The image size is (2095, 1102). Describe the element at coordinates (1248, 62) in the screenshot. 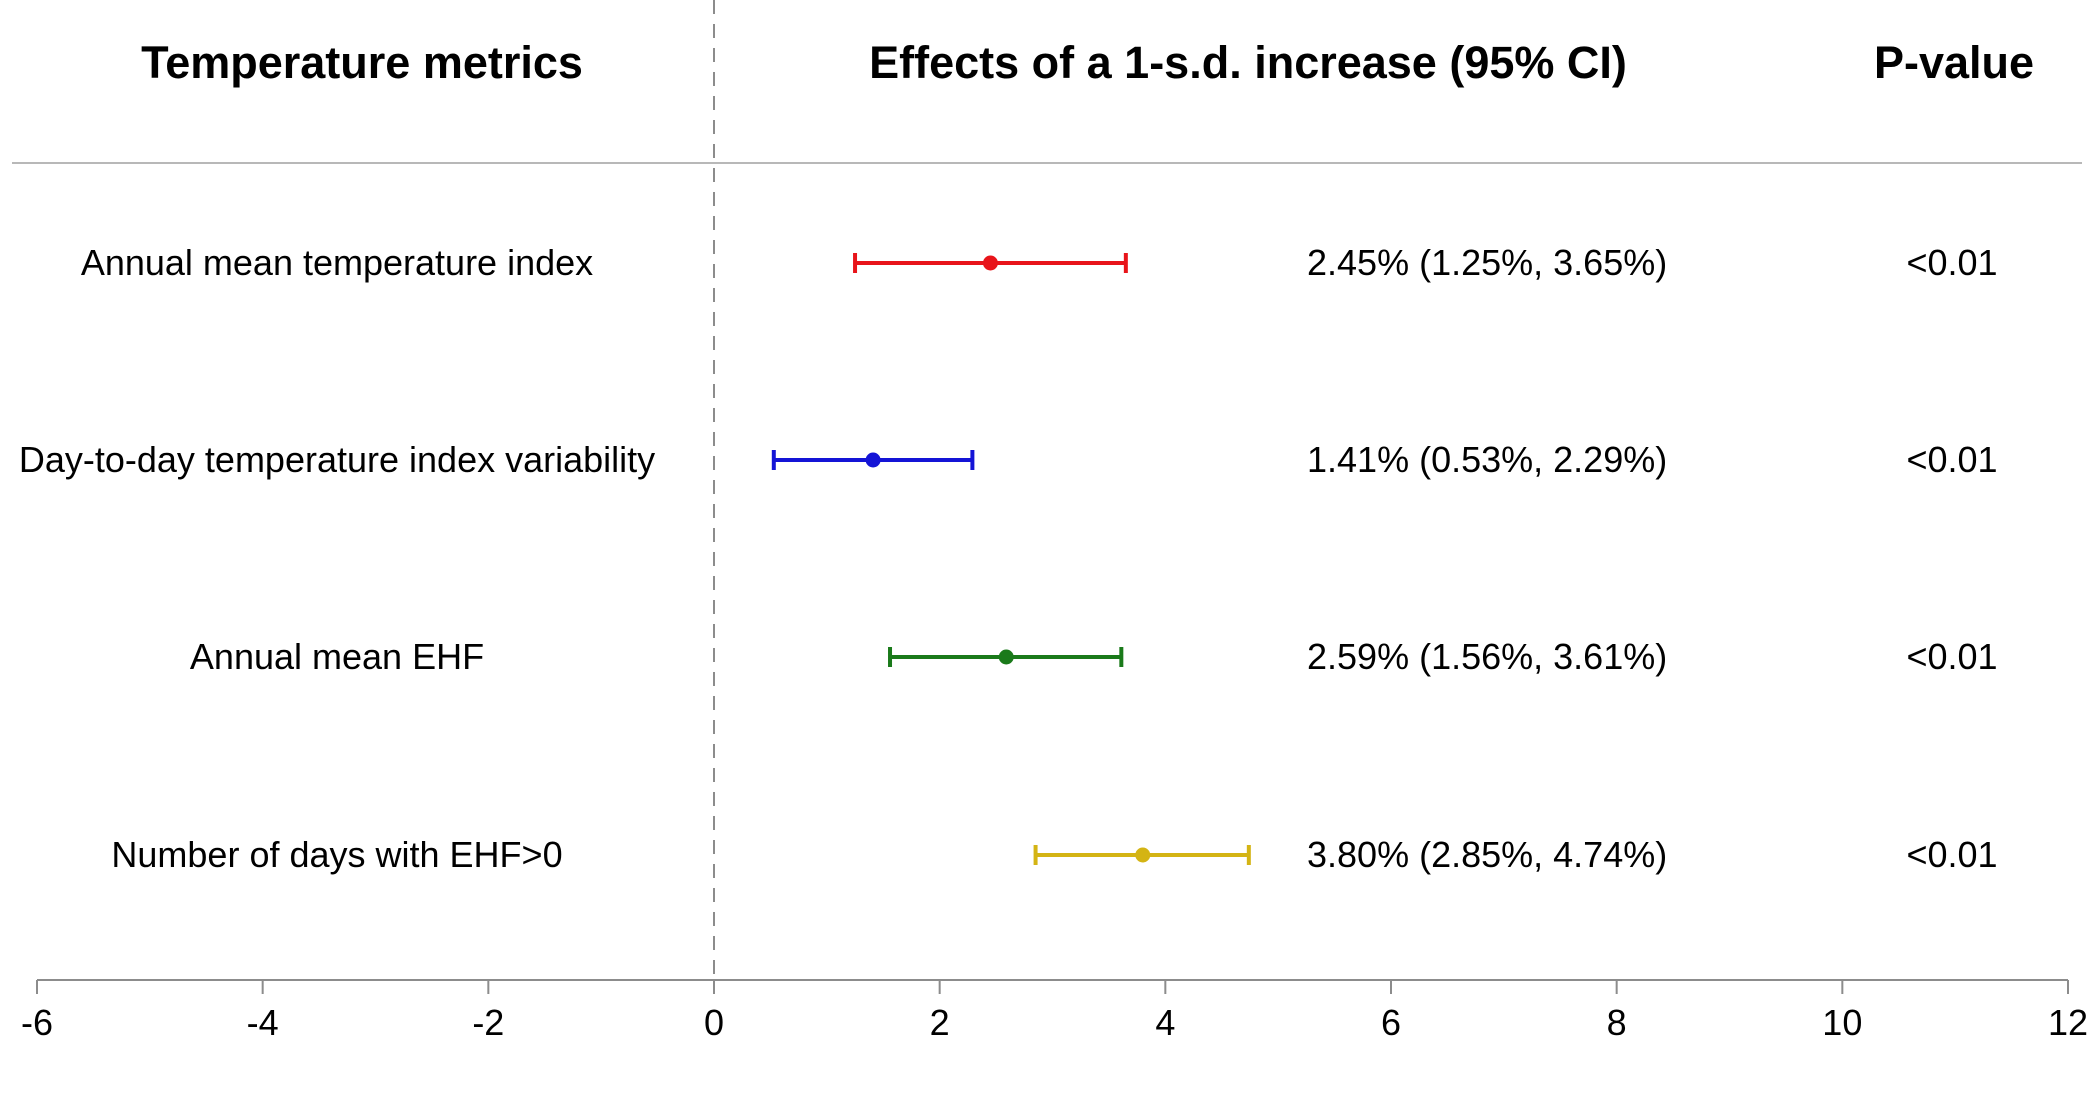

I see `header-effects: Effects of a 1-s.d. increase (95% CI)` at that location.